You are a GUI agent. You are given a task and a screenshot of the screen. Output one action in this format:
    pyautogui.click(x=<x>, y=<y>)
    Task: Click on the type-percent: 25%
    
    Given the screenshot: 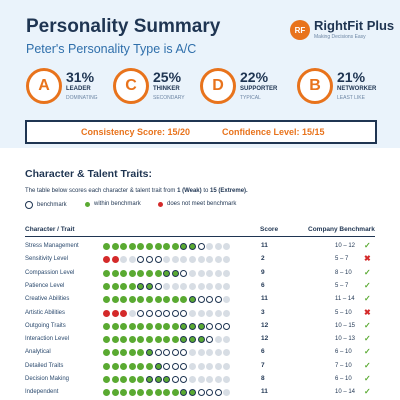 What is the action you would take?
    pyautogui.click(x=167, y=77)
    